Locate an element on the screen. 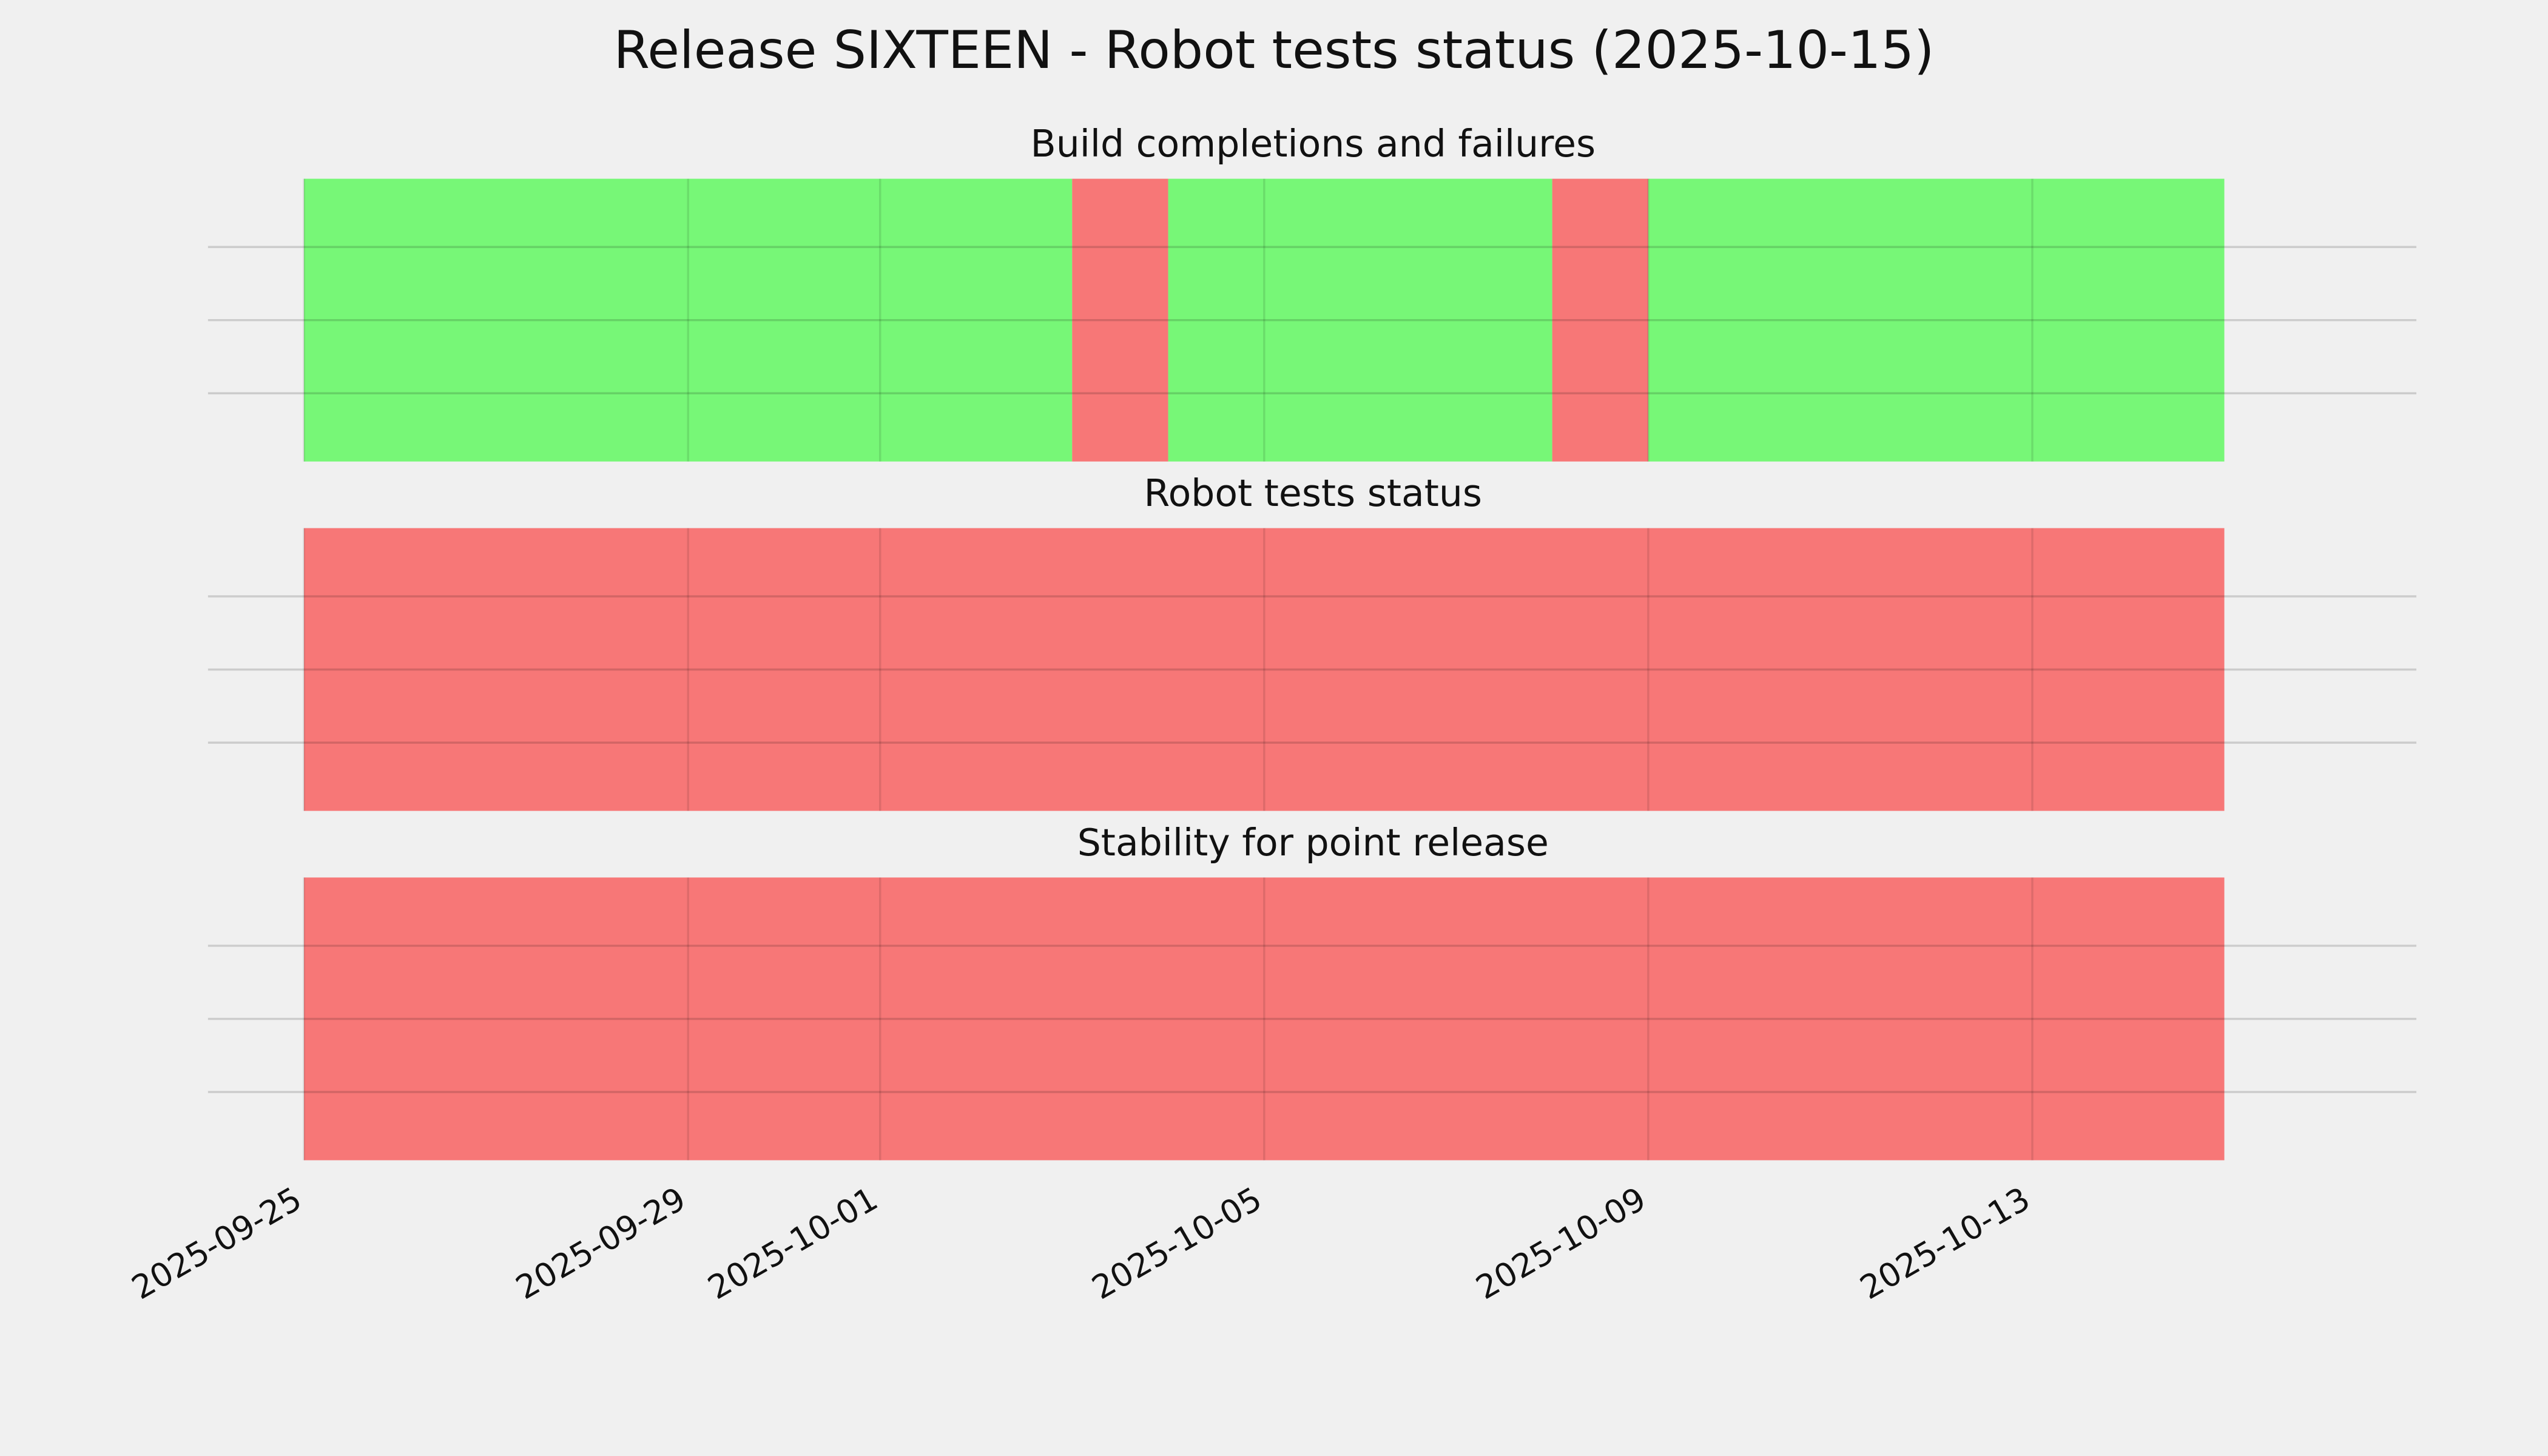 This screenshot has width=2548, height=1456. panel-title: Robot tests status is located at coordinates (1313, 493).